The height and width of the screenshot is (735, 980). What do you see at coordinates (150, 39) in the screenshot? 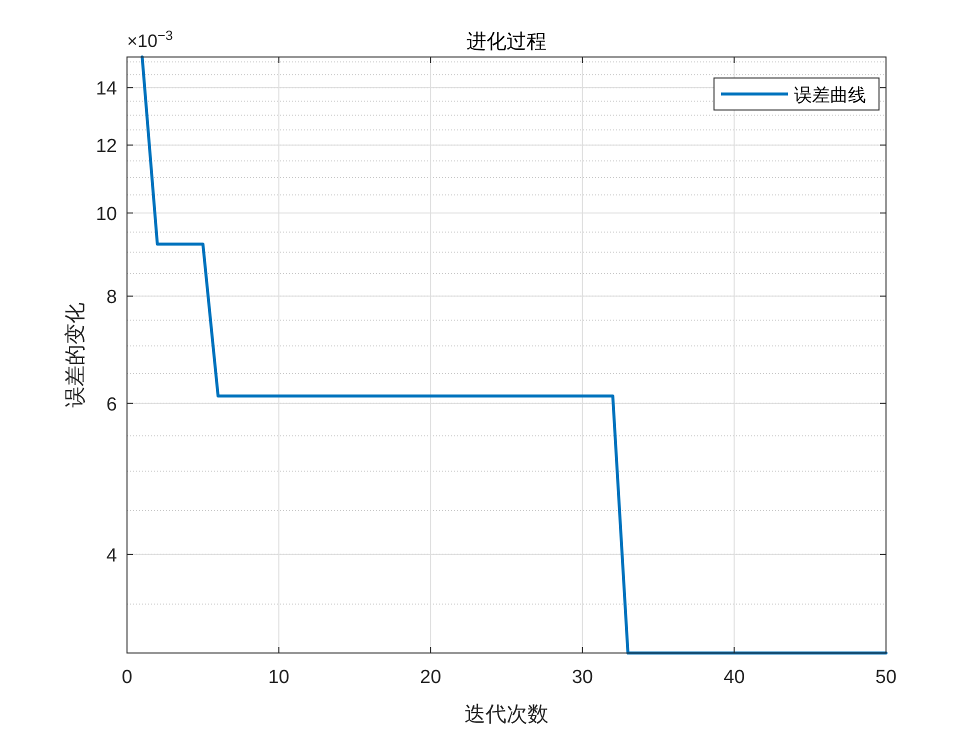
I see `text: ×10$^{−3}$` at bounding box center [150, 39].